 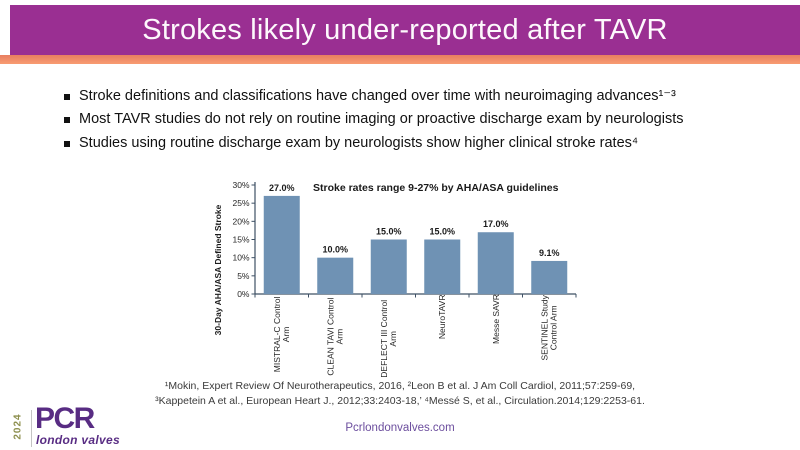 What do you see at coordinates (243, 276) in the screenshot?
I see `y-axis-tick-label: 5%` at bounding box center [243, 276].